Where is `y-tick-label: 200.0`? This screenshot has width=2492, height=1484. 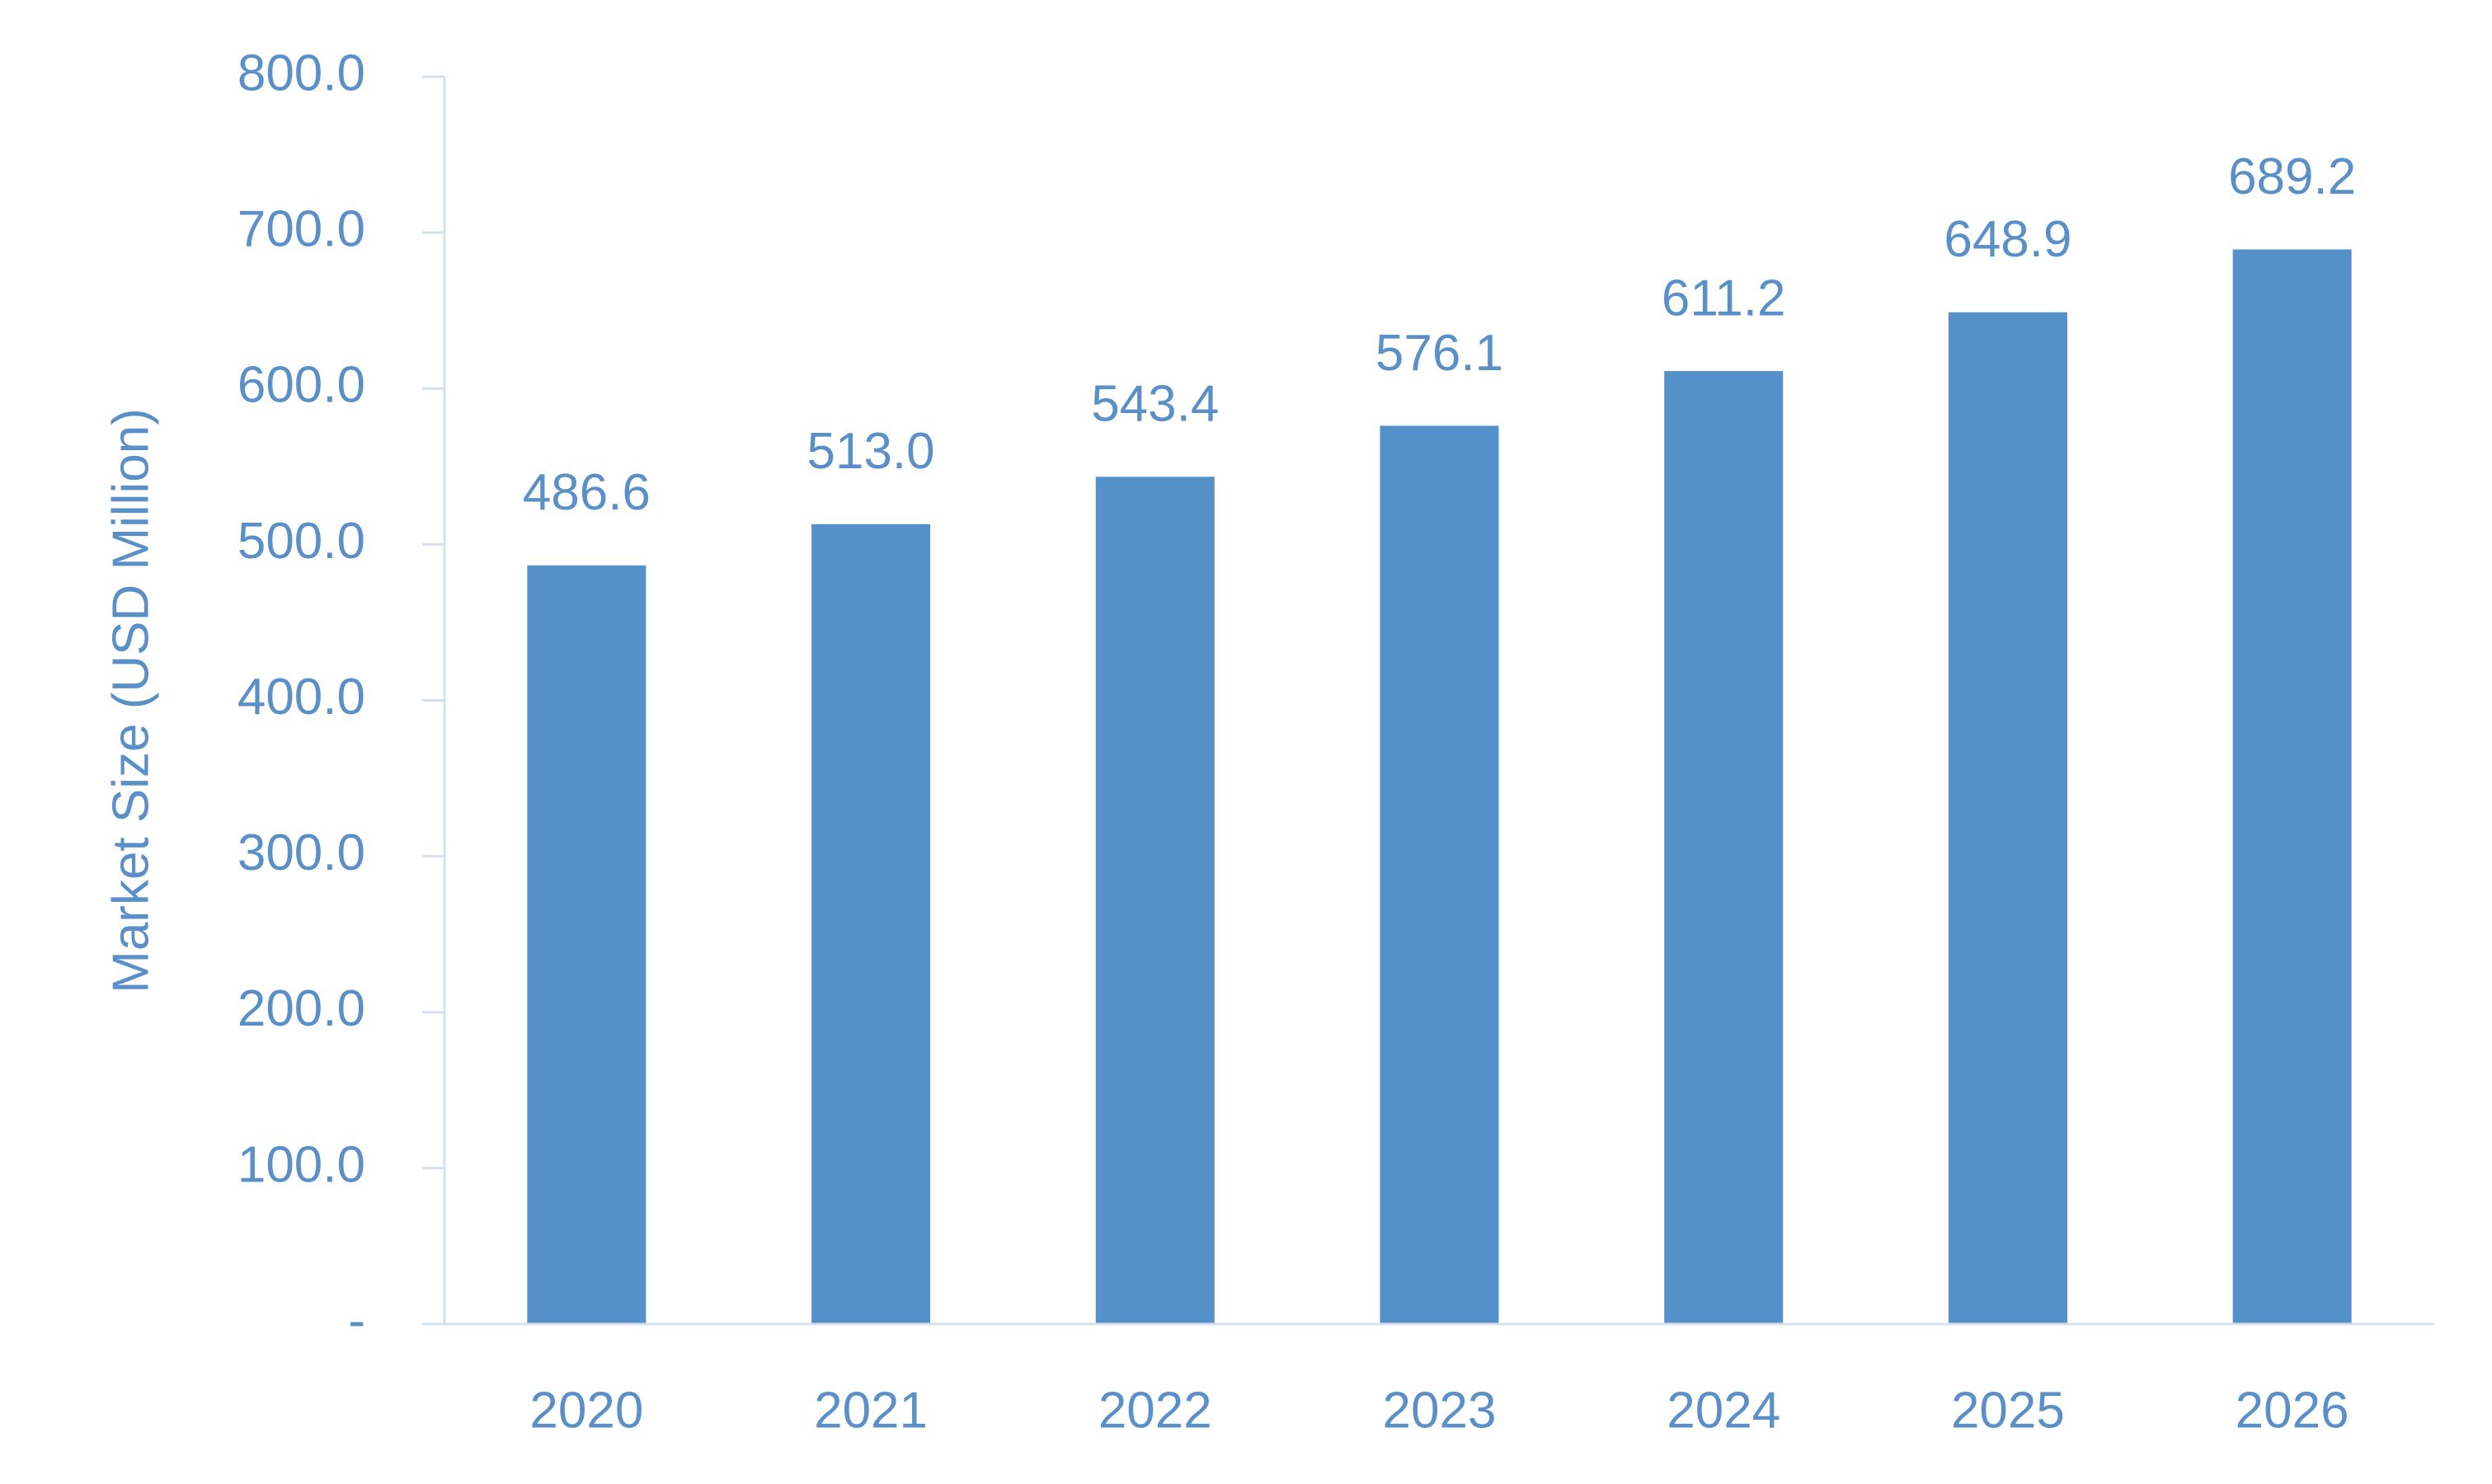
y-tick-label: 200.0 is located at coordinates (301, 1009).